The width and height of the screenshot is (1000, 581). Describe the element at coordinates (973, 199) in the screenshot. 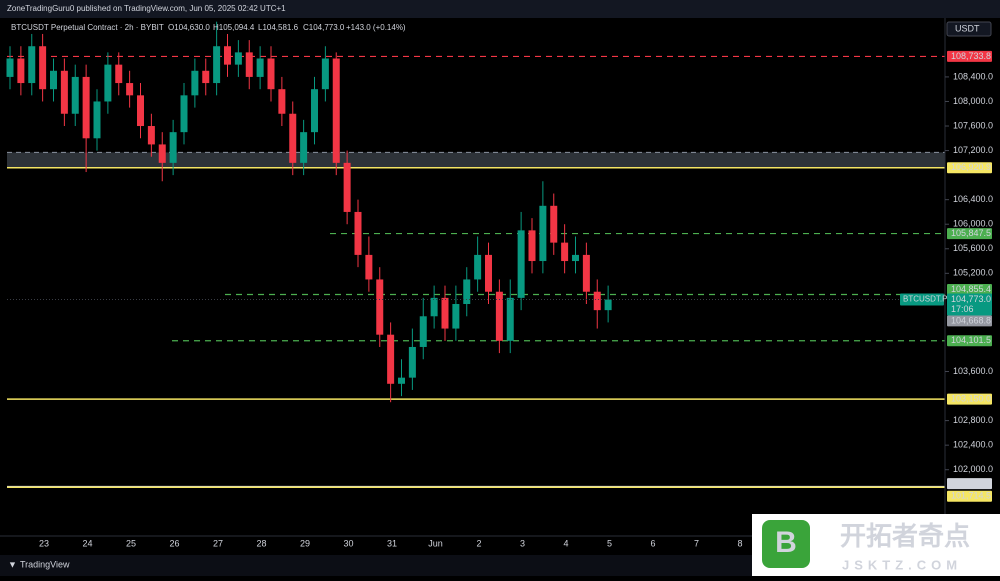

I see `y-tick-label: 106,400.0` at that location.